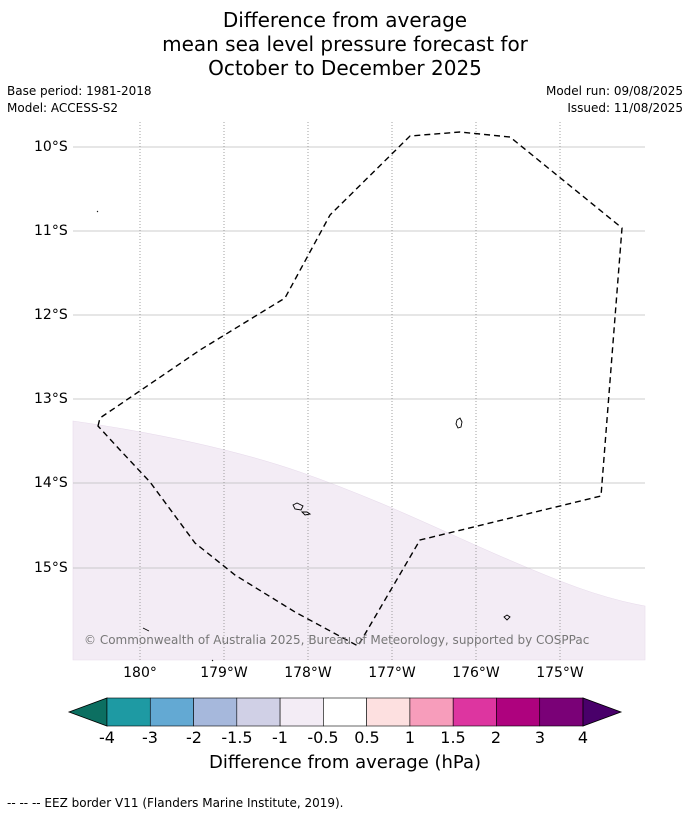  I want to click on colorbar-tick-label: 2, so click(496, 737).